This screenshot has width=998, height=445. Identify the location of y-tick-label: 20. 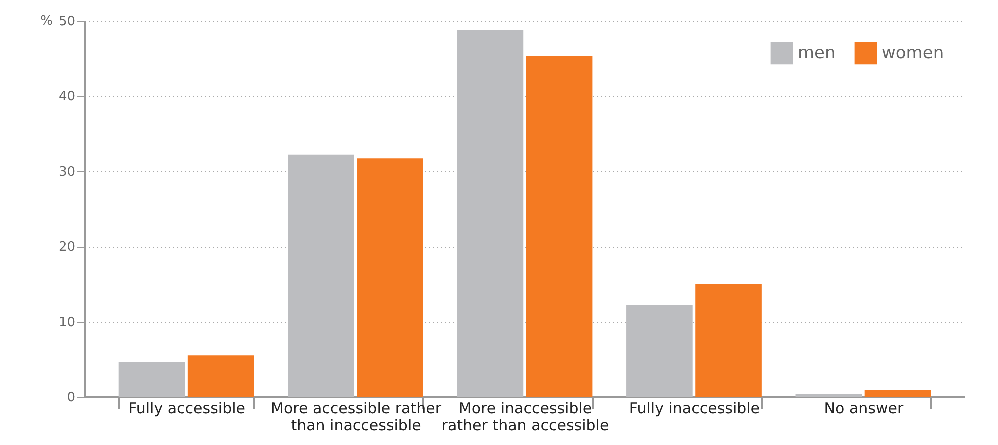
(67, 248).